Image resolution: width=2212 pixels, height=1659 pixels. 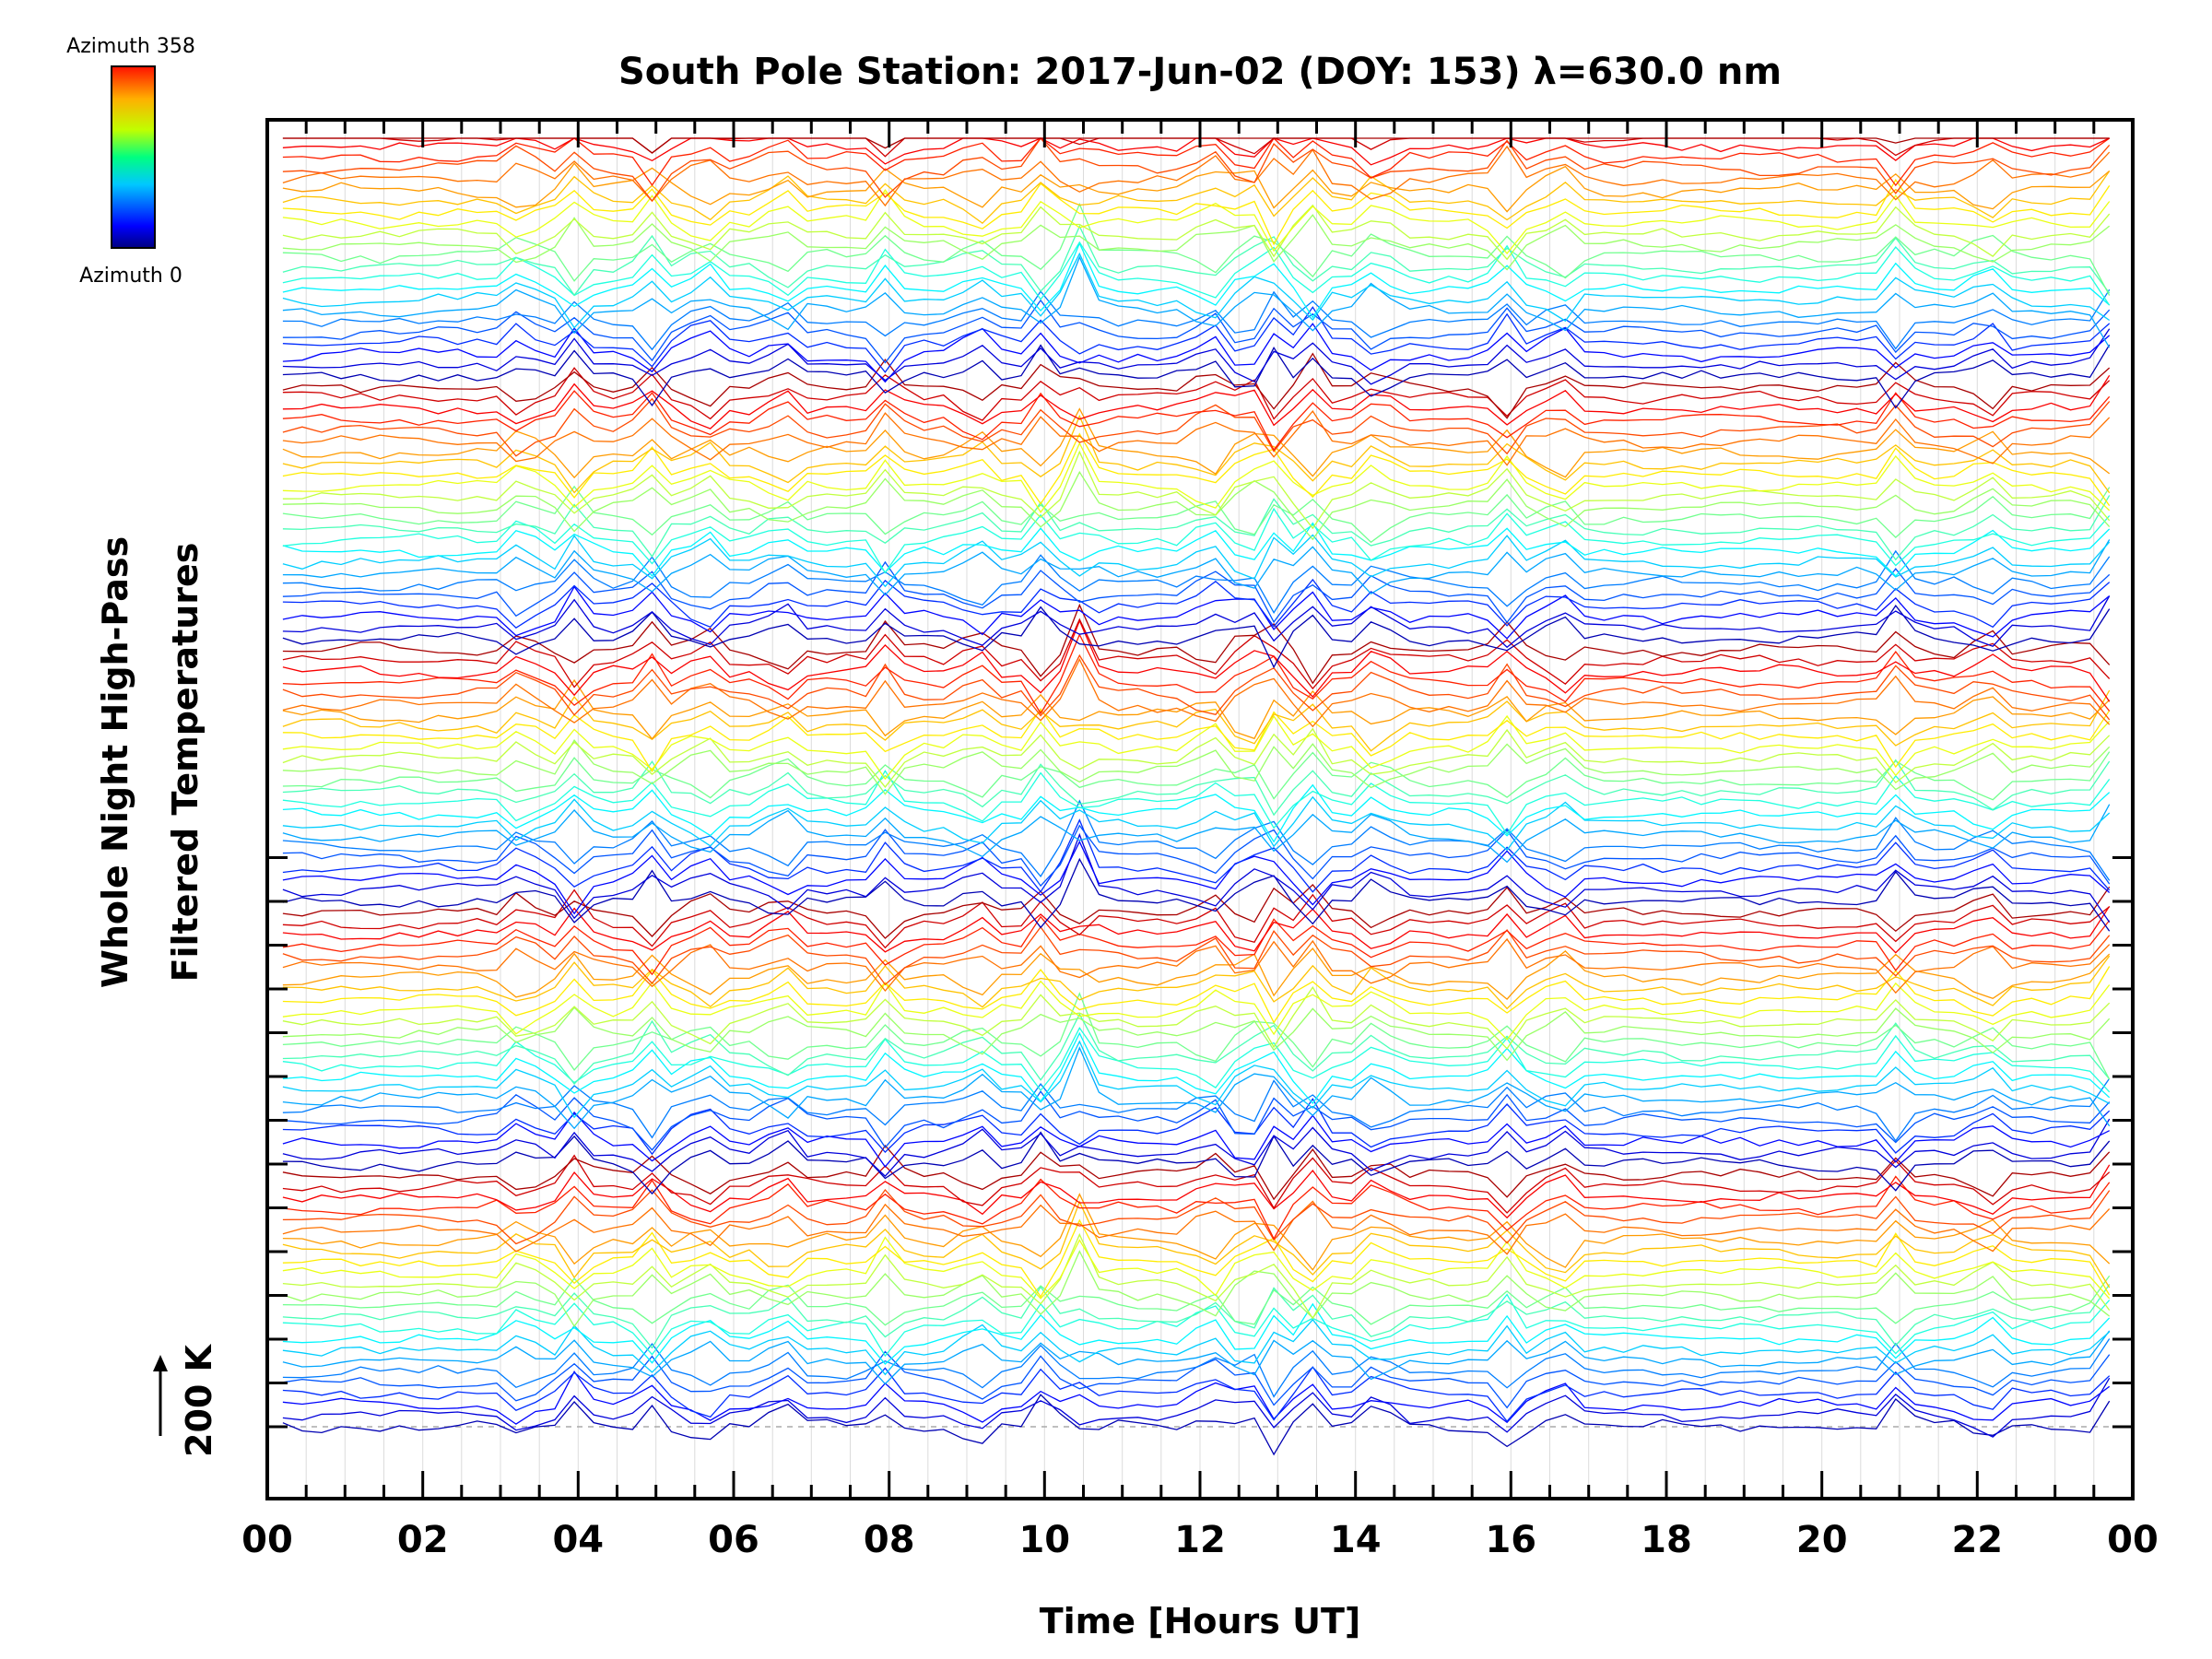 What do you see at coordinates (578, 1540) in the screenshot?
I see `x-tick-label: 04` at bounding box center [578, 1540].